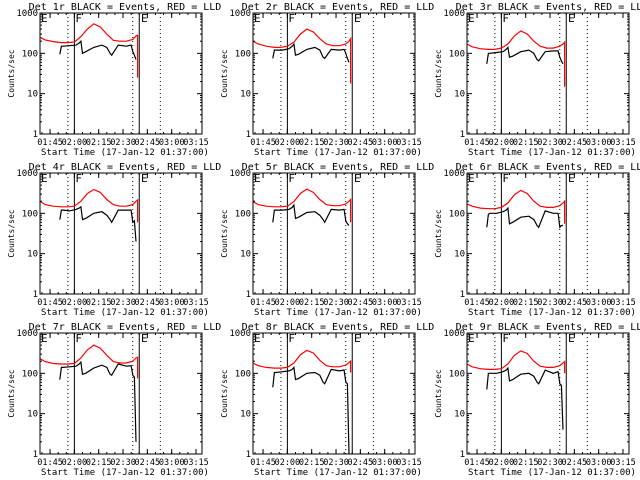 The image size is (640, 480). What do you see at coordinates (338, 327) in the screenshot?
I see `chart-title: Det 8r BLACK = Events, RED = LLD` at bounding box center [338, 327].